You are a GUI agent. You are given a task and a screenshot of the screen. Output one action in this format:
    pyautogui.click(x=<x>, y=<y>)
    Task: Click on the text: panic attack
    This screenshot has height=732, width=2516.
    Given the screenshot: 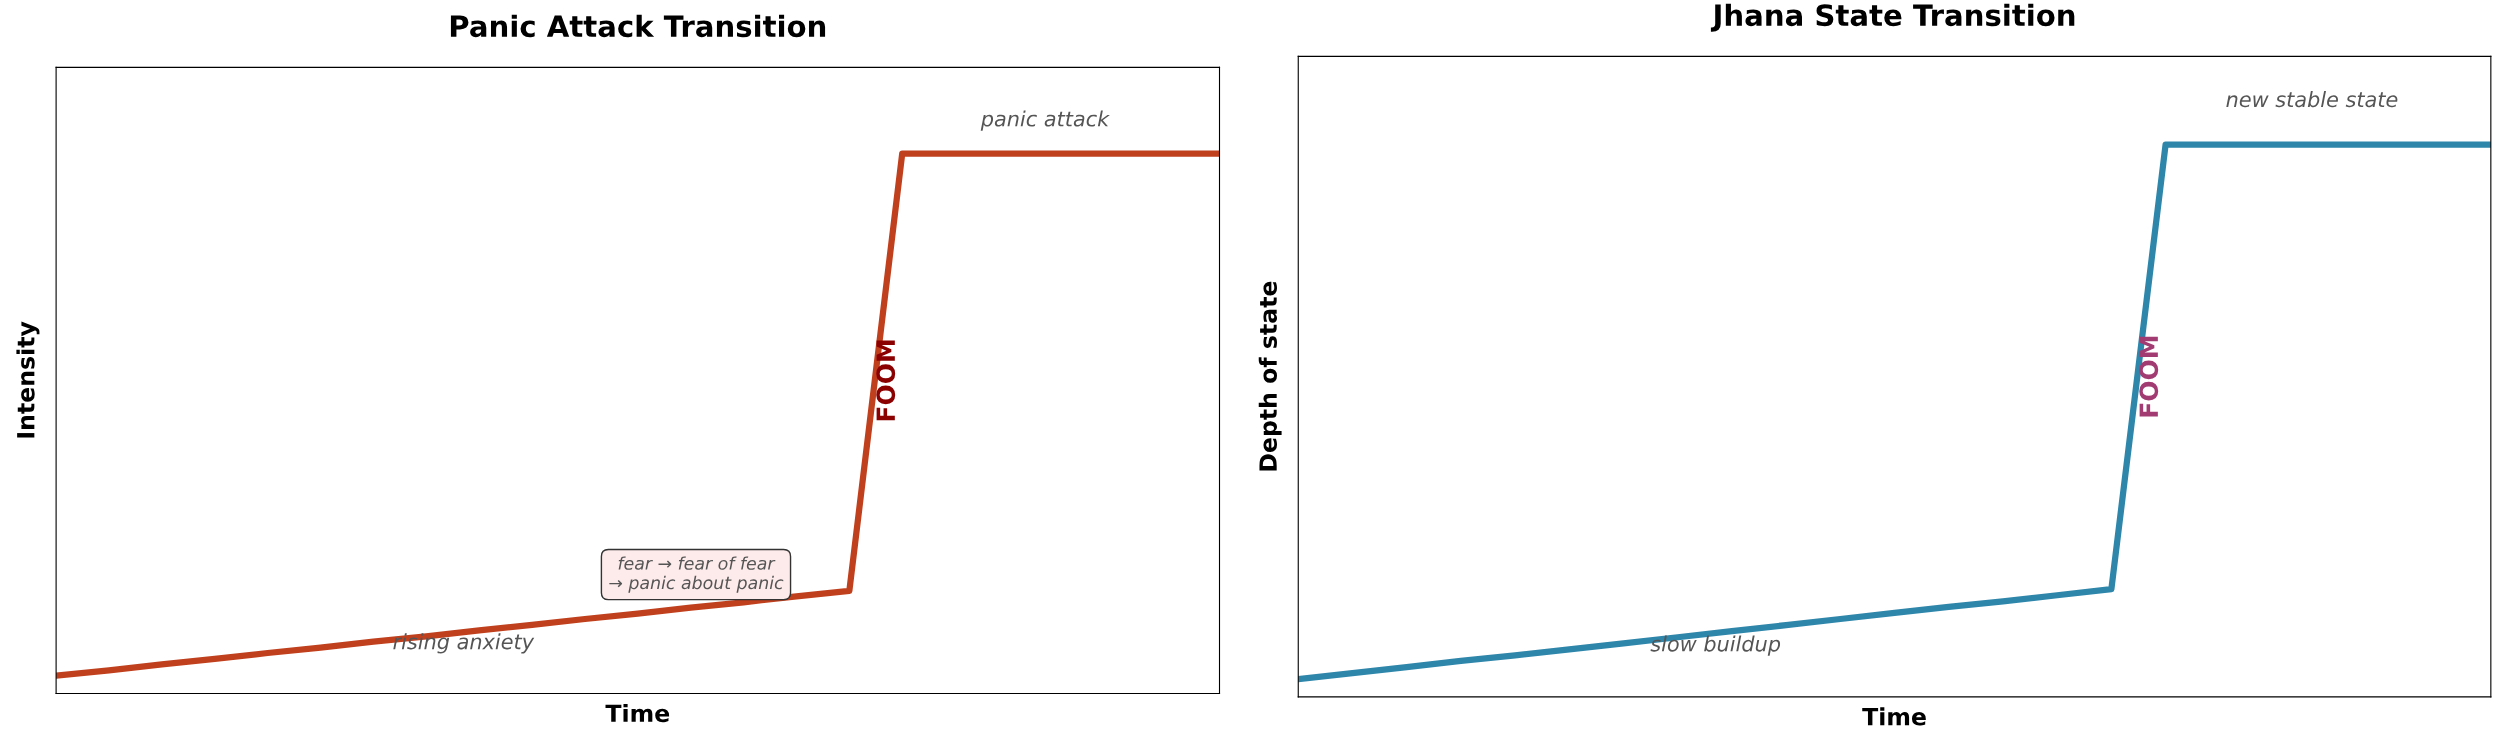 What is the action you would take?
    pyautogui.click(x=1045, y=120)
    